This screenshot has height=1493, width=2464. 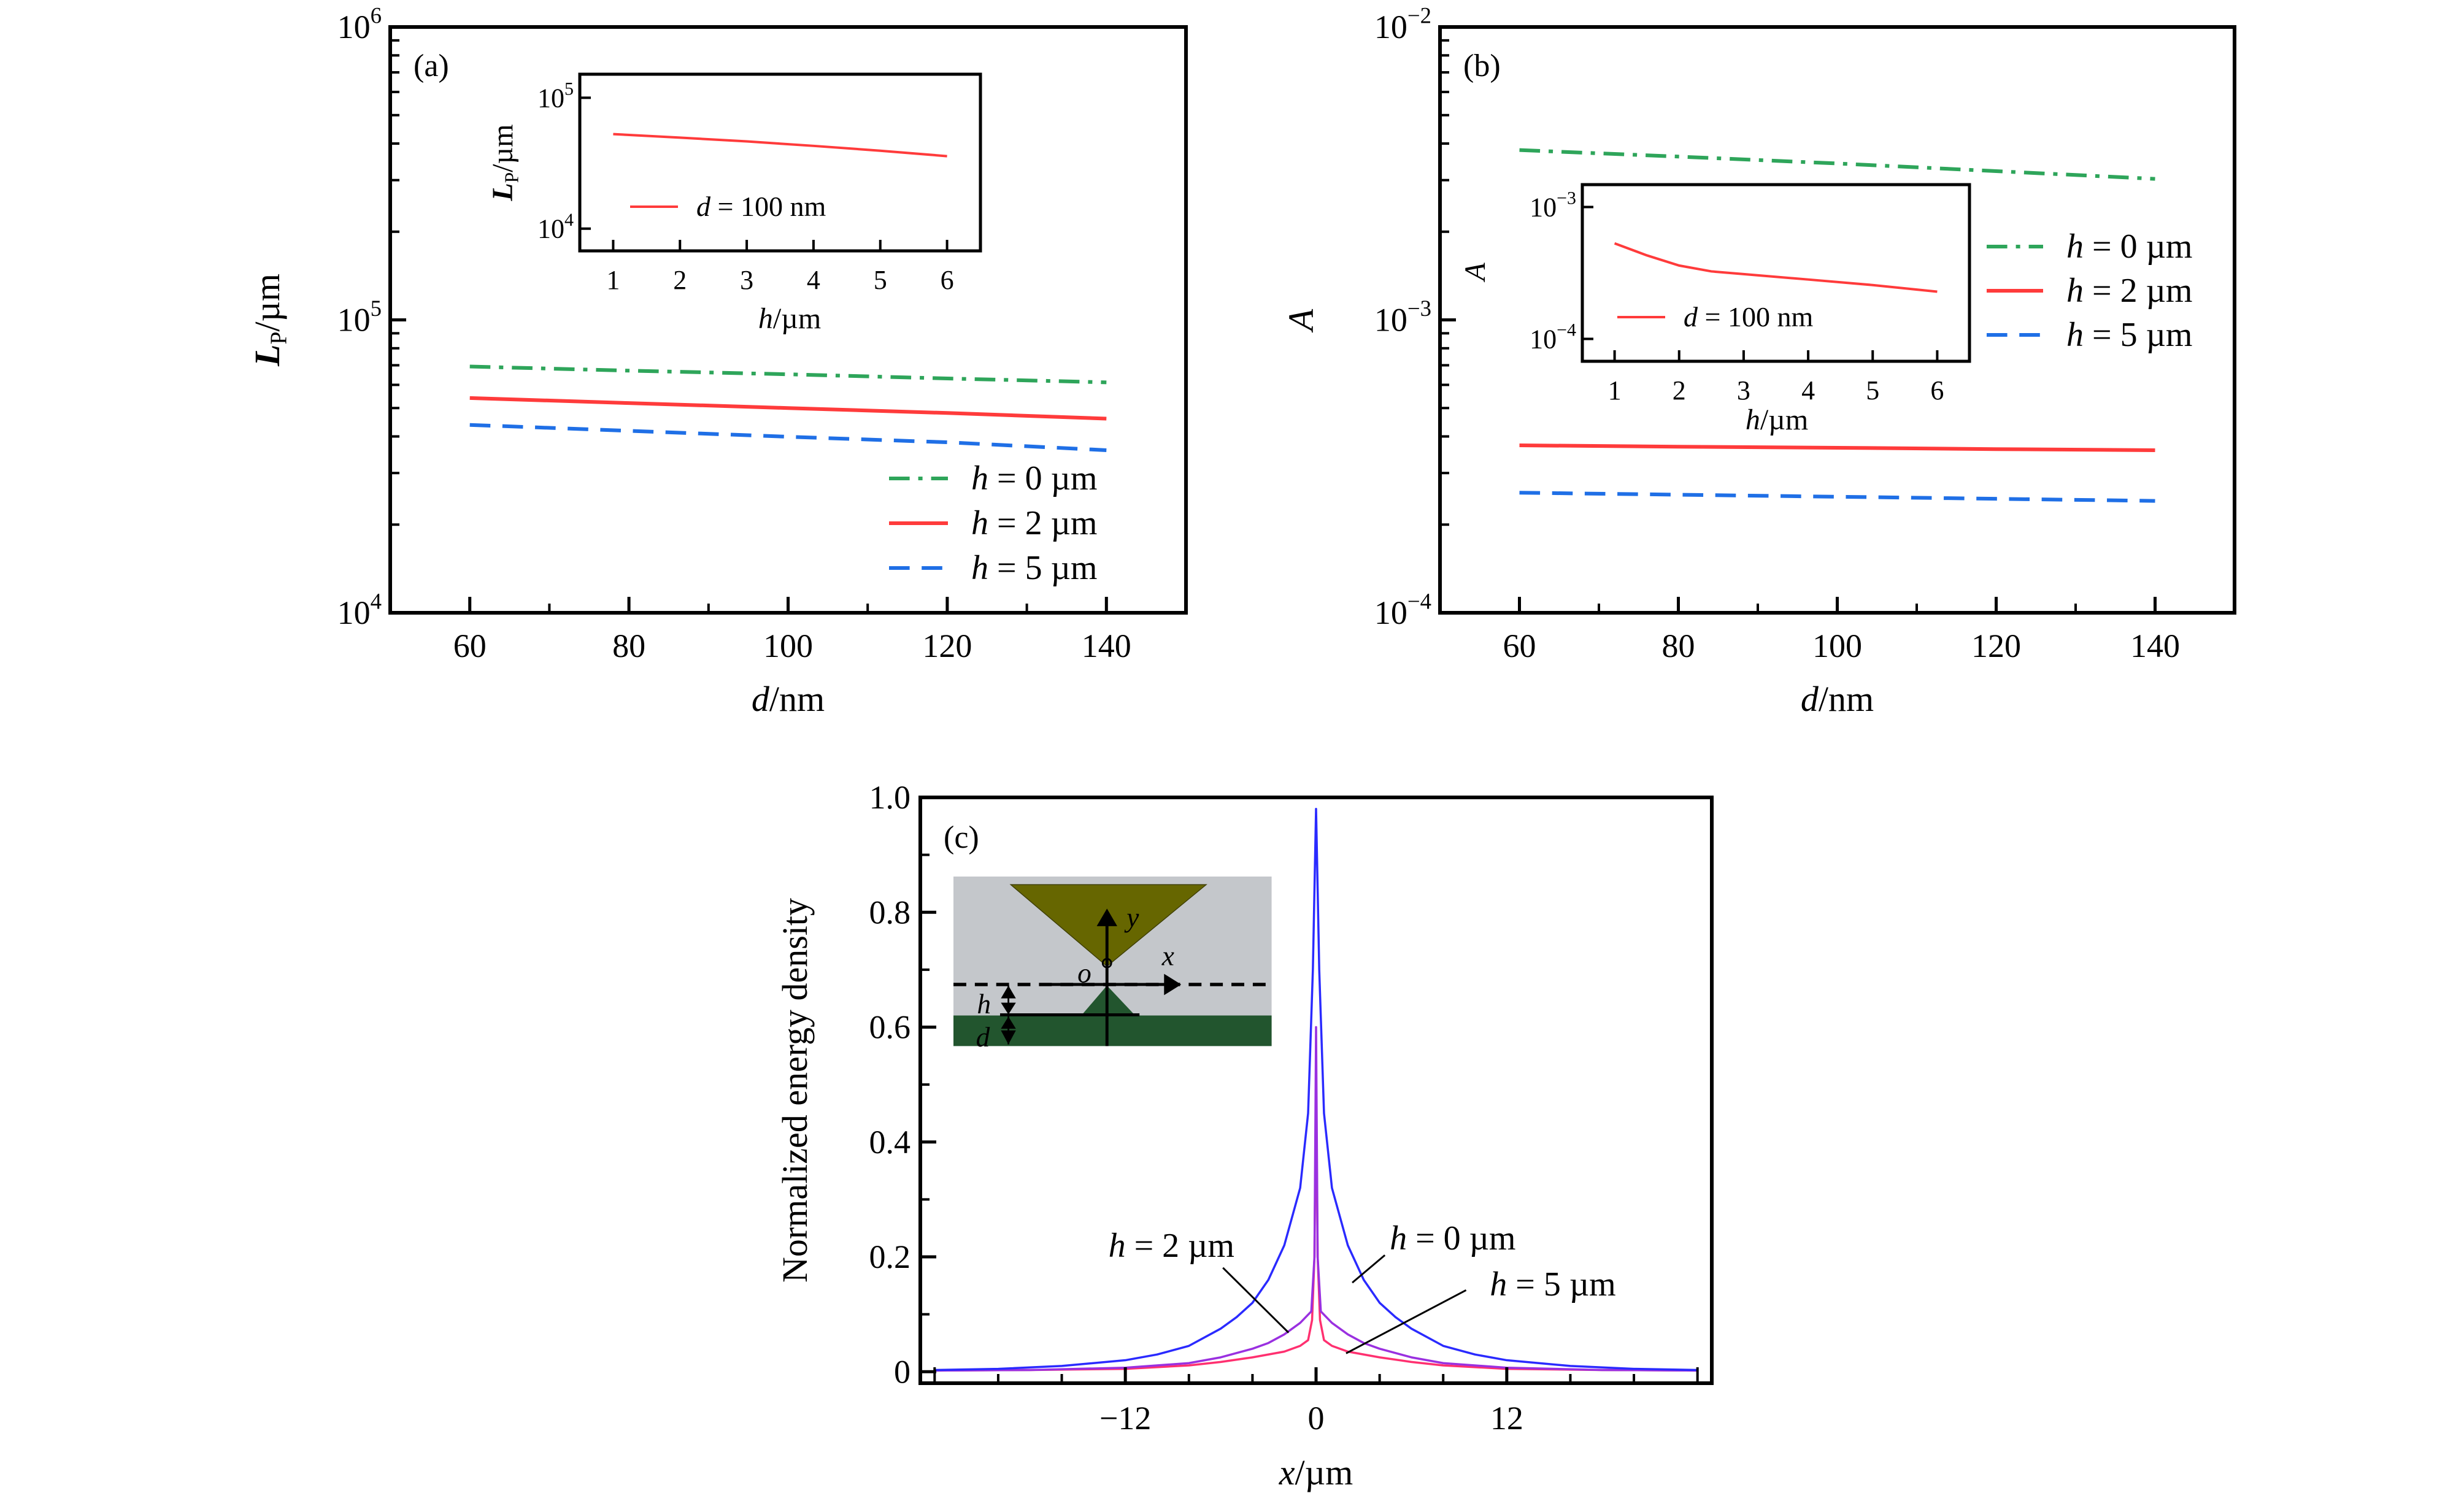 I want to click on y-tick-label: 10⁻³, so click(x=1403, y=317).